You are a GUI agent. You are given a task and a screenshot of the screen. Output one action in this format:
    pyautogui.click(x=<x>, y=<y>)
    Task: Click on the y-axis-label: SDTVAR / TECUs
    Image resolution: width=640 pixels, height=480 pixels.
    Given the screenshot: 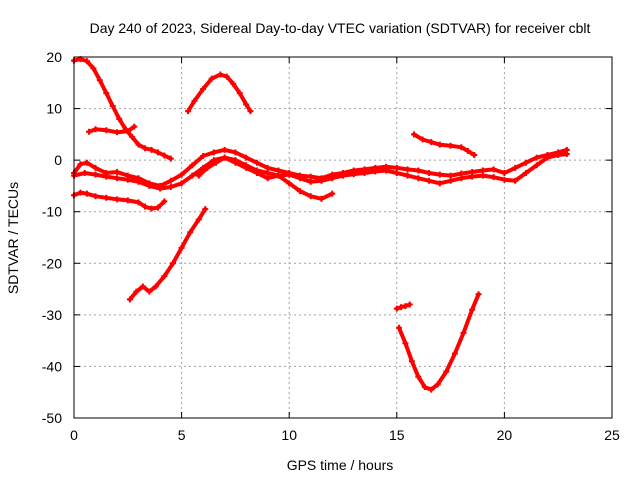 What is the action you would take?
    pyautogui.click(x=13, y=238)
    